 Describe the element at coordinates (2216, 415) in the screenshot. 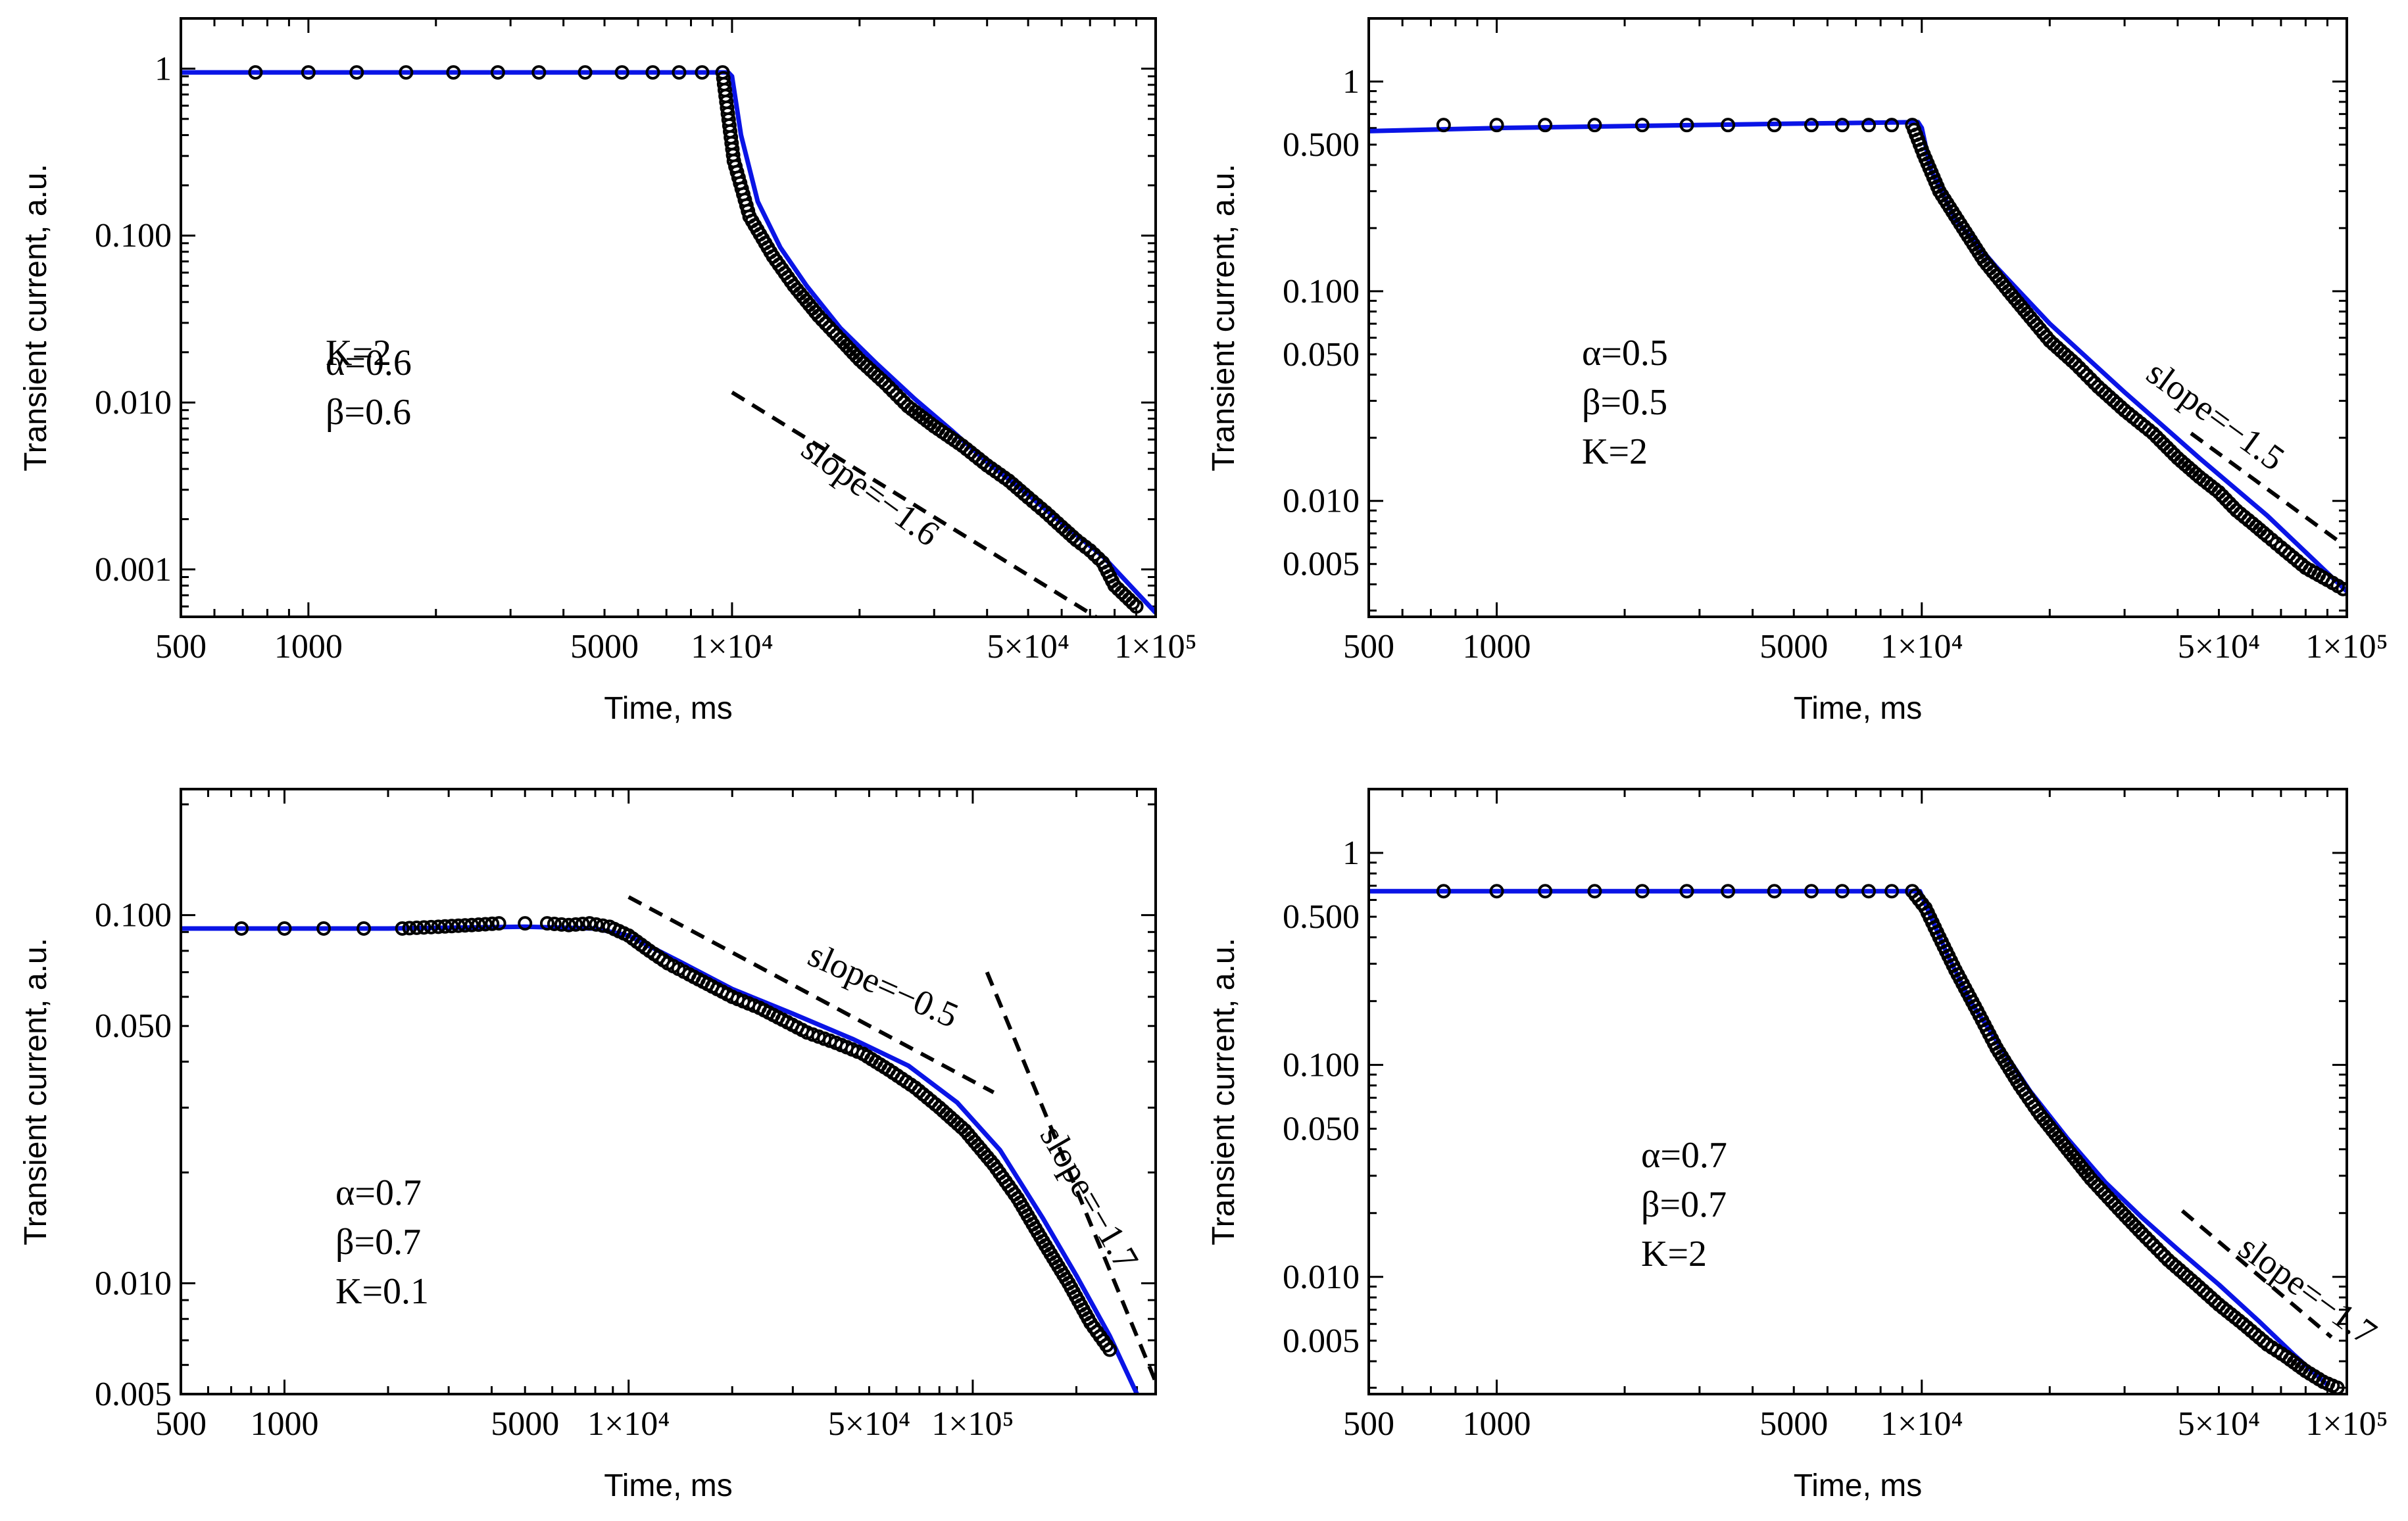

I see `slope-annotation: slope=−1.5` at that location.